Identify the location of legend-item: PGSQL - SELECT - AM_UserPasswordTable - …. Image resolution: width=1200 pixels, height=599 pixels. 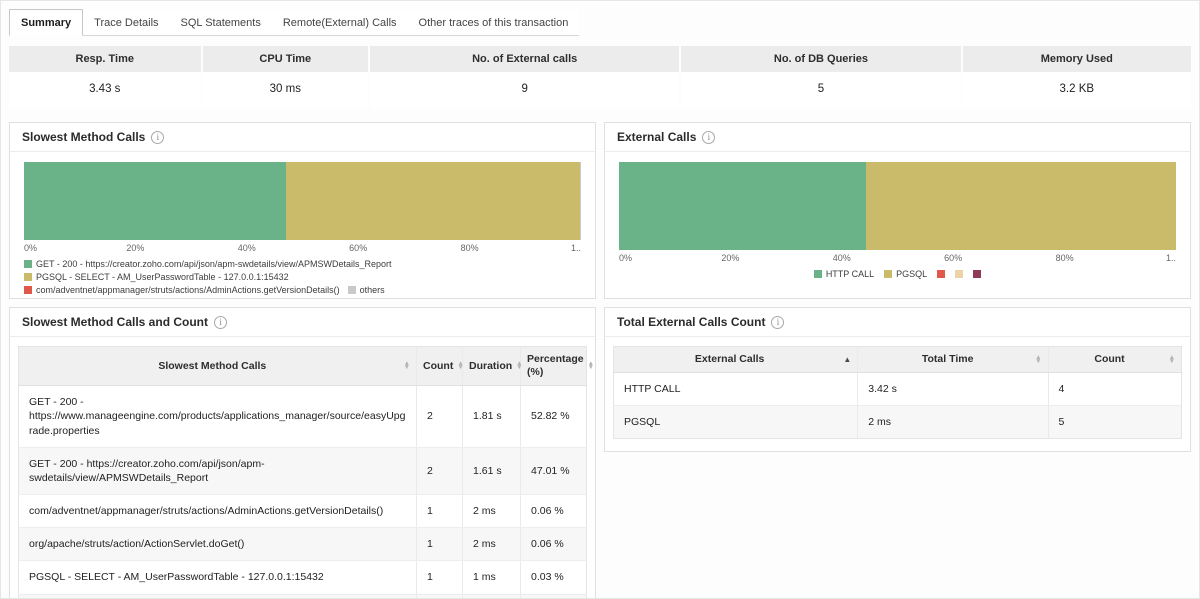
(156, 277).